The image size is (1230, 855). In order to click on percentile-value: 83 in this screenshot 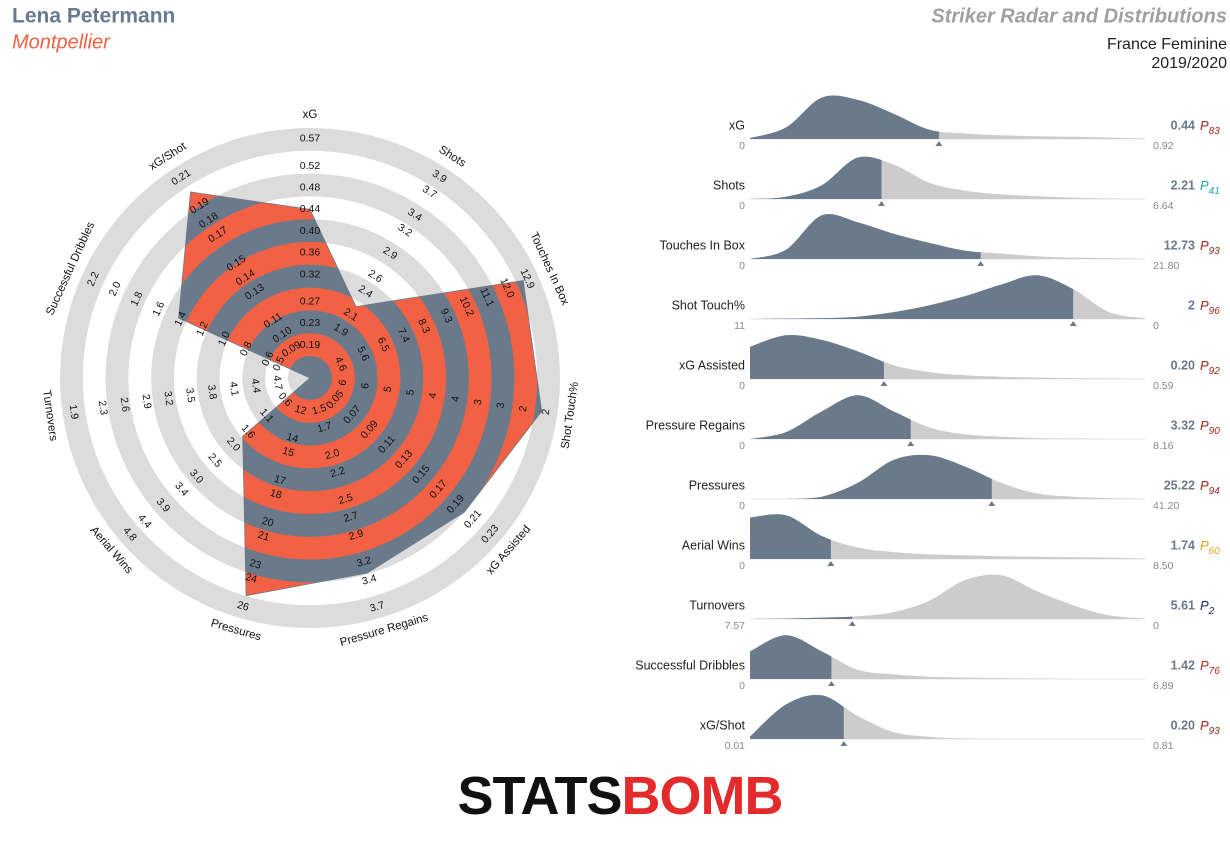, I will do `click(1215, 131)`.